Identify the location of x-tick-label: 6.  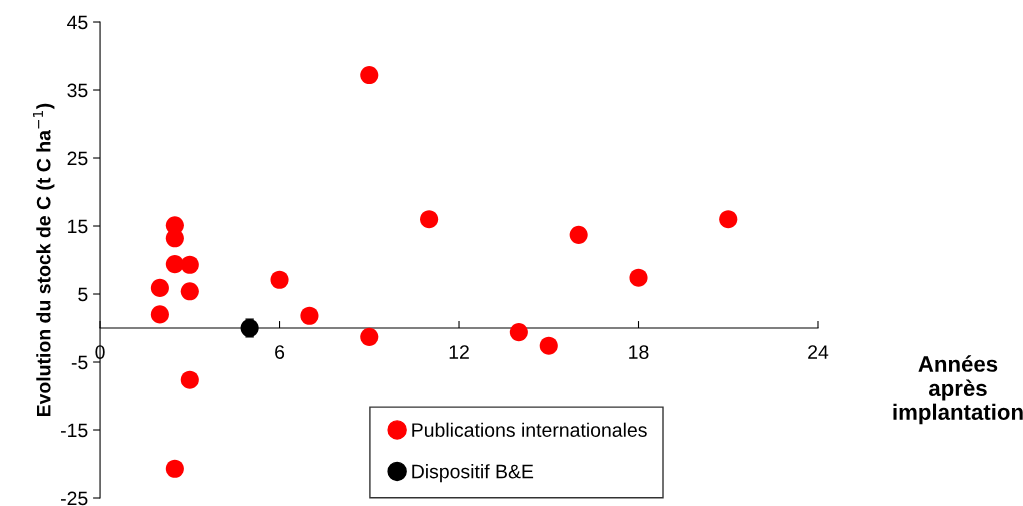
(280, 352).